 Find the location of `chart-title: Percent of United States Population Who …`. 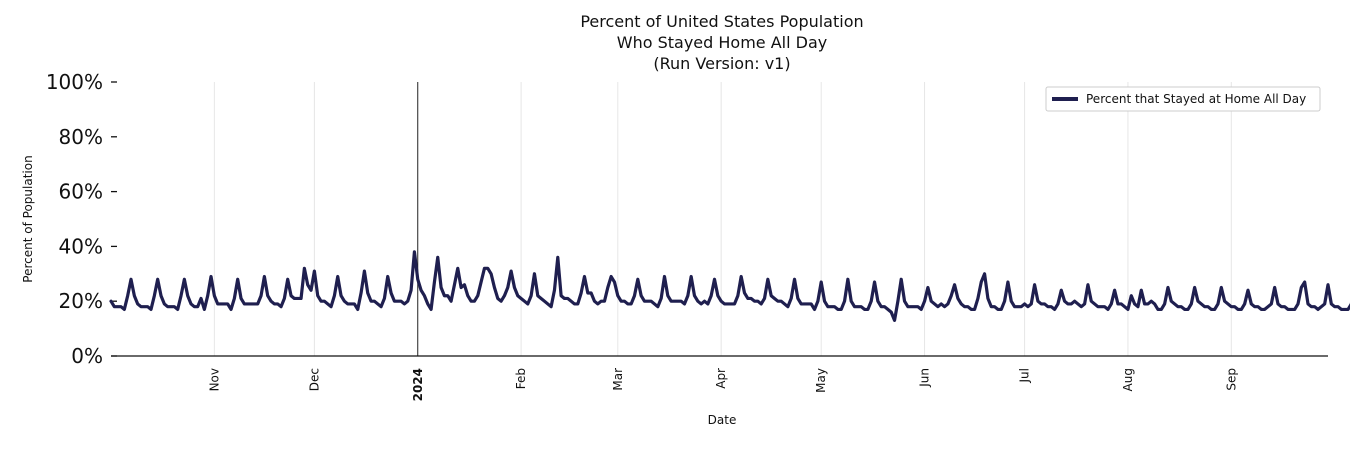

chart-title: Percent of United States Population Who … is located at coordinates (721, 42).